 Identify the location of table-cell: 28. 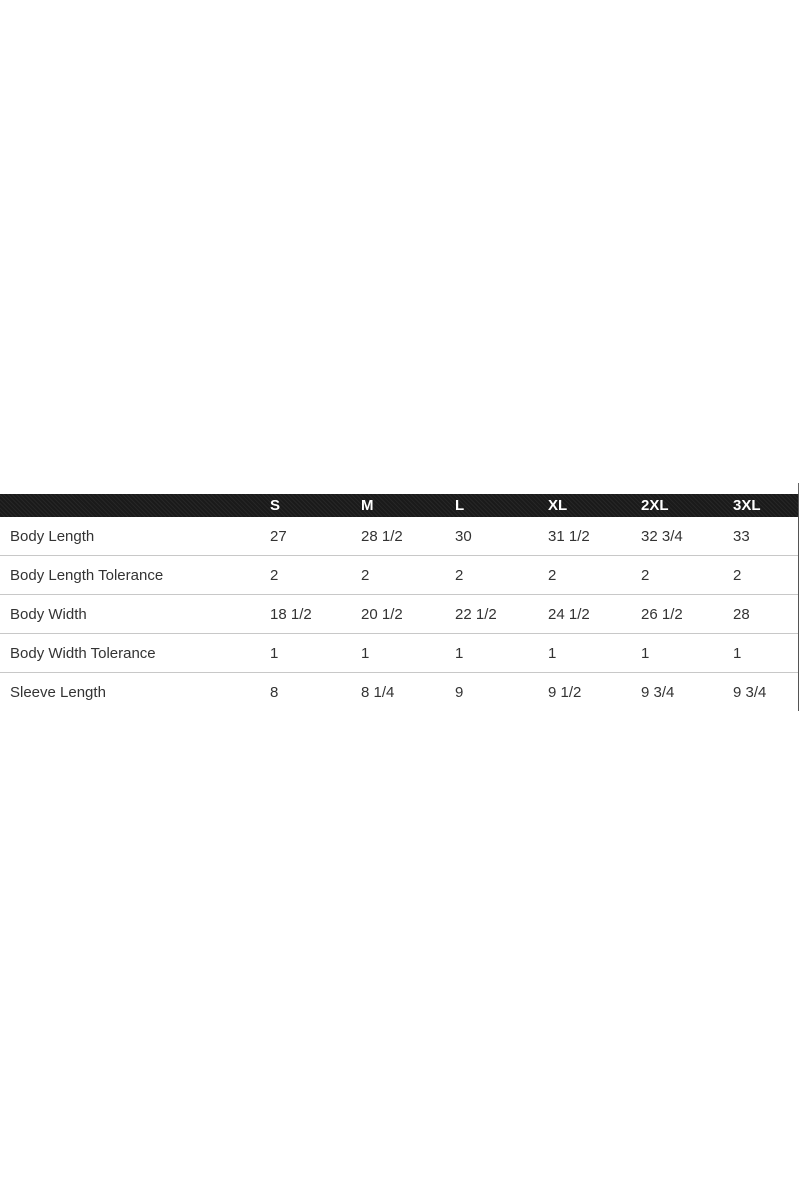
(741, 614).